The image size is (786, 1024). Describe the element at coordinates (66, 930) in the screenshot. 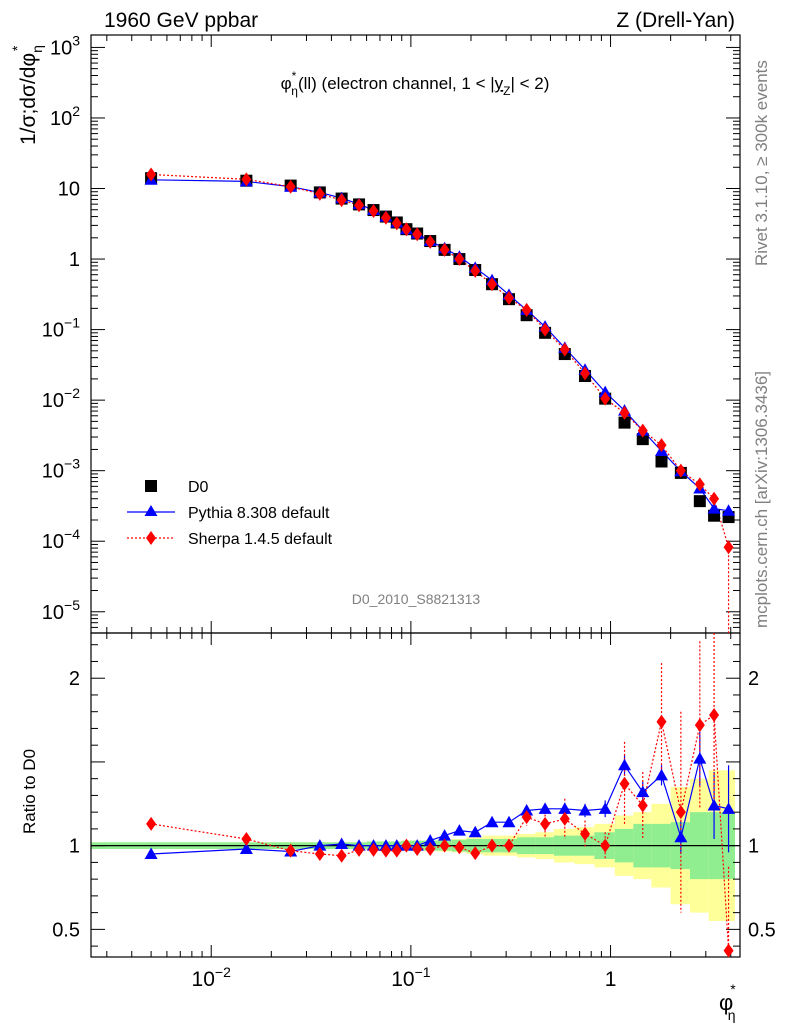

I see `ratio-y-tick-label-left: 0.5` at that location.